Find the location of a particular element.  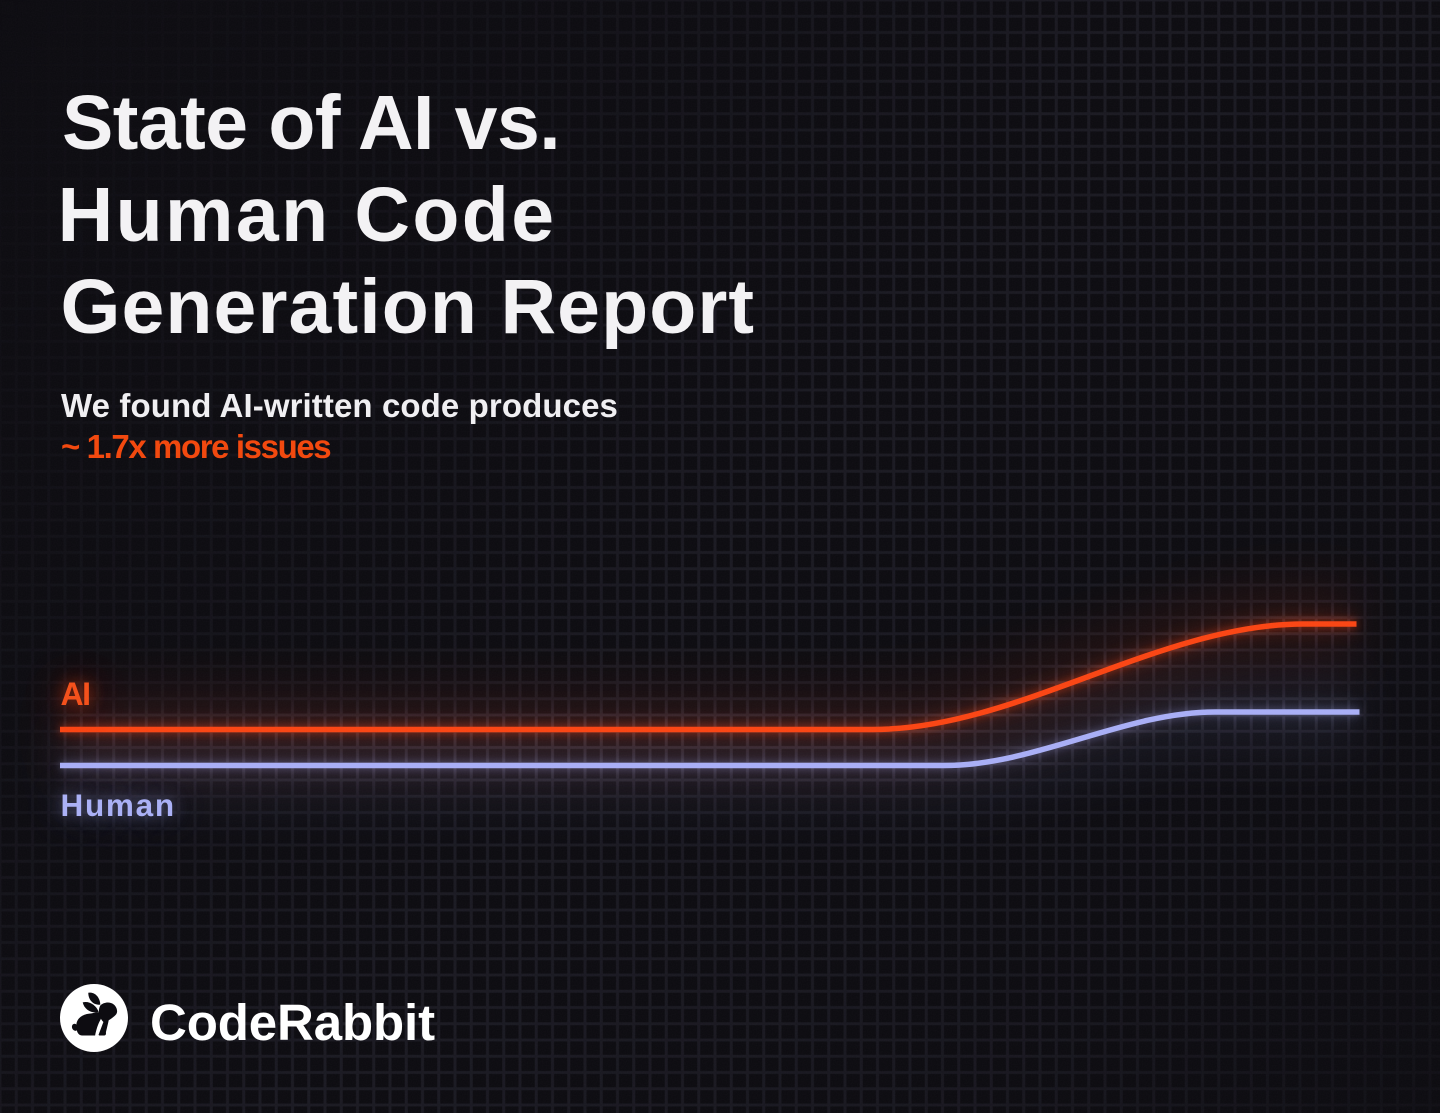

title-line-3: Generation Report is located at coordinates (408, 307).